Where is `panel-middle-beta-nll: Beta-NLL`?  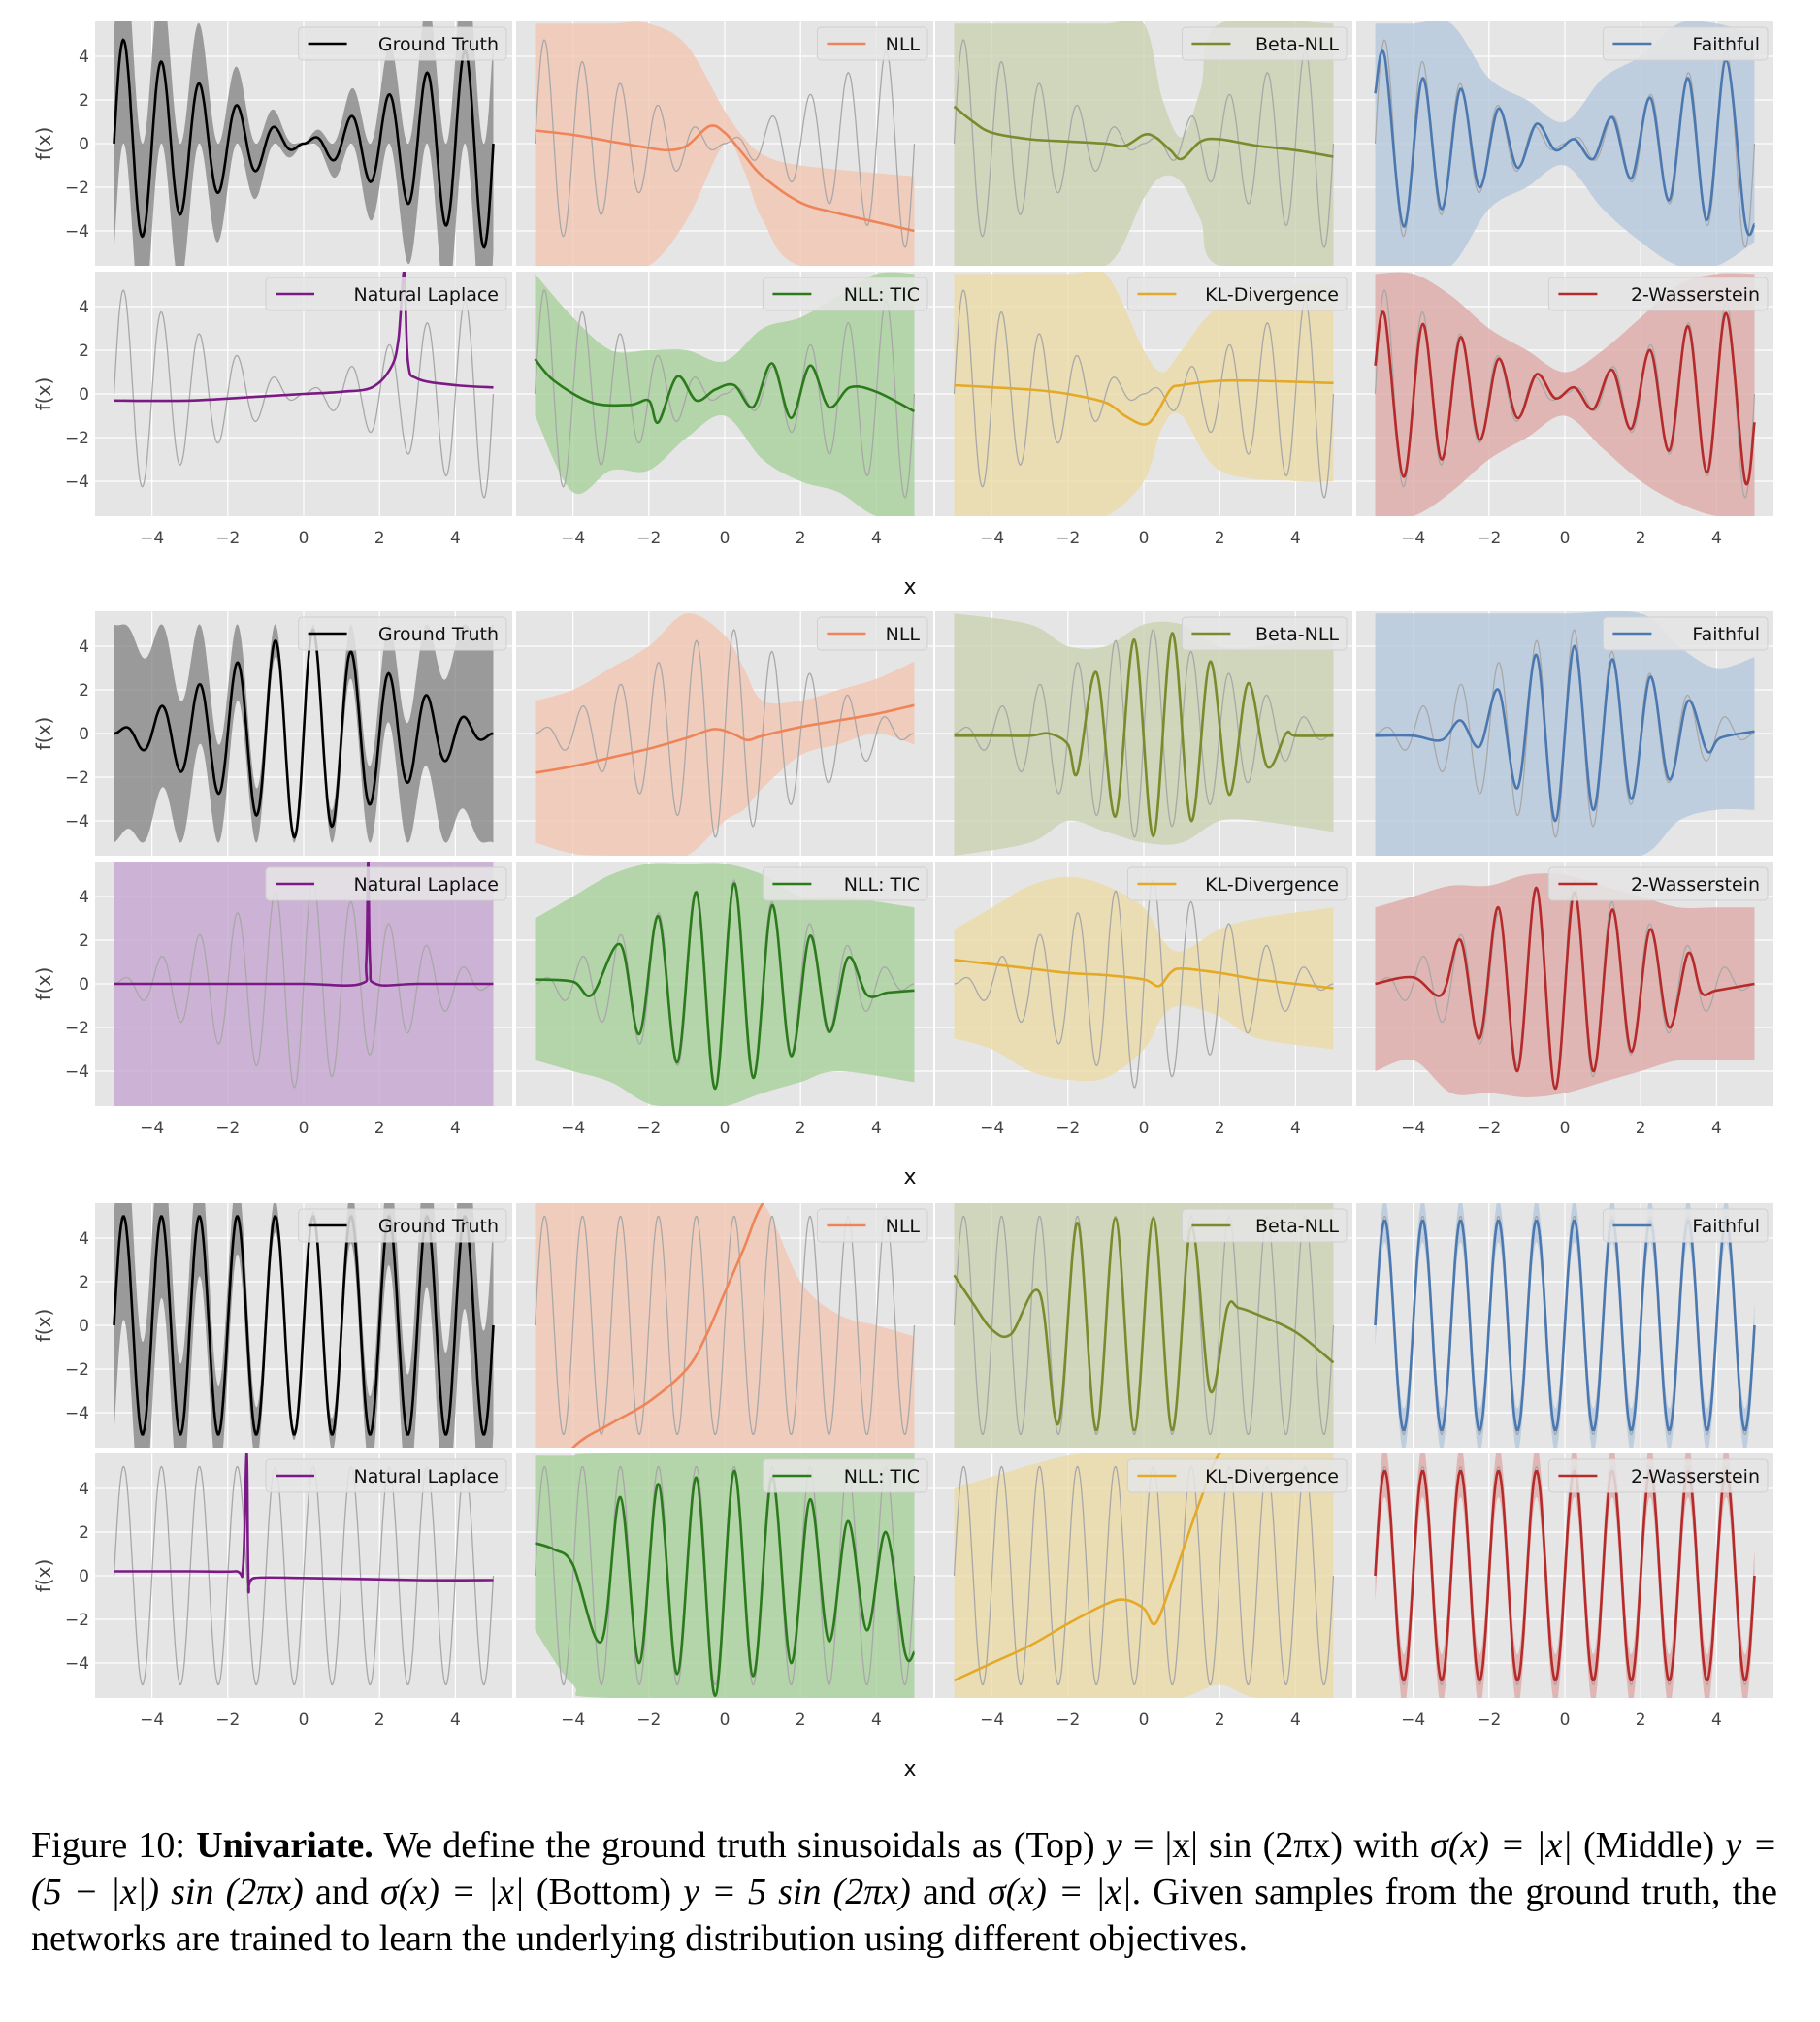 panel-middle-beta-nll: Beta-NLL is located at coordinates (1143, 733).